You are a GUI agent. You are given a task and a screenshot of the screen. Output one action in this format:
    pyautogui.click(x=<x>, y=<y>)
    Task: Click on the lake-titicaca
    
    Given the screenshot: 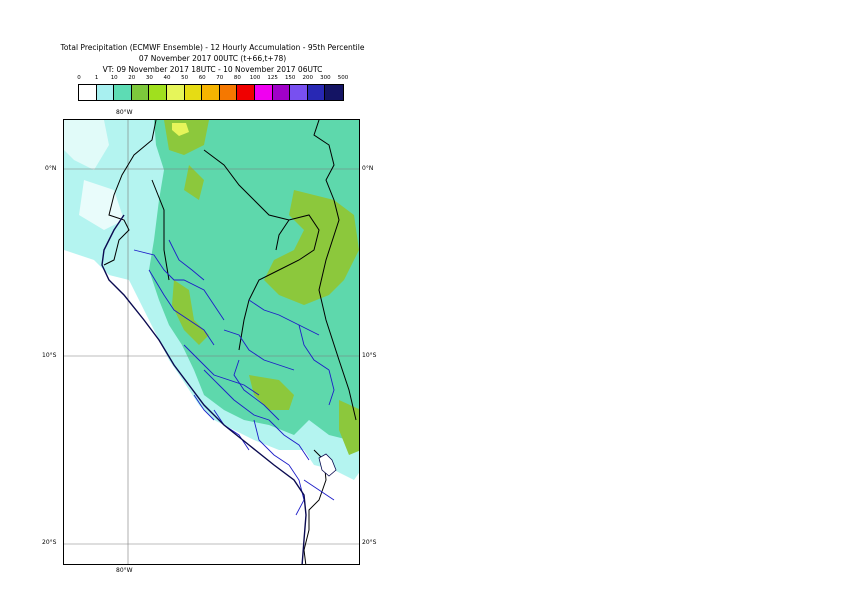 What is the action you would take?
    pyautogui.click(x=327, y=465)
    